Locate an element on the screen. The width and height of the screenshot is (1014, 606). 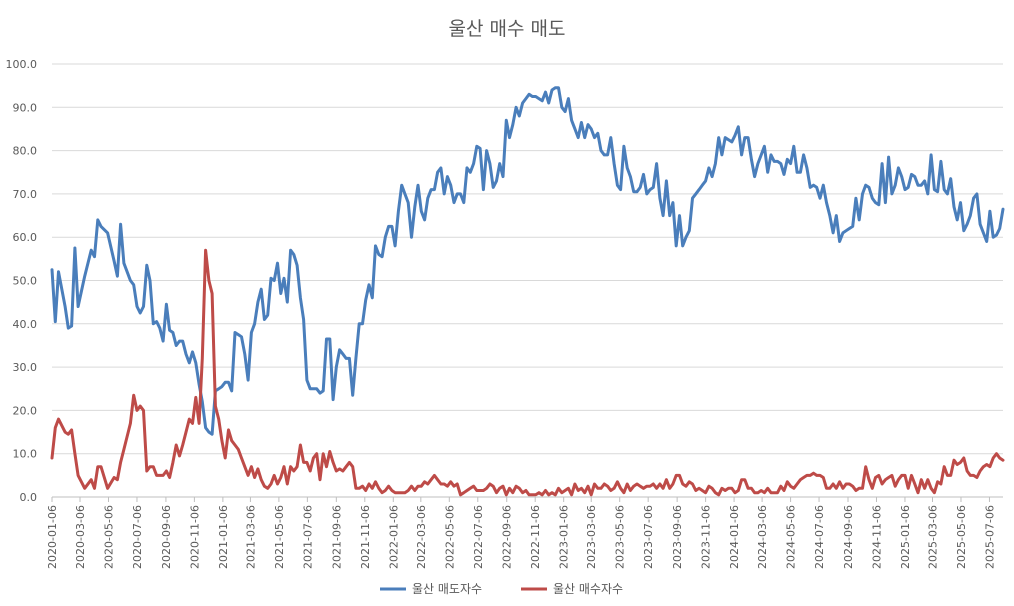
x-tick-label: 2022-11-06 is located at coordinates (535, 537).